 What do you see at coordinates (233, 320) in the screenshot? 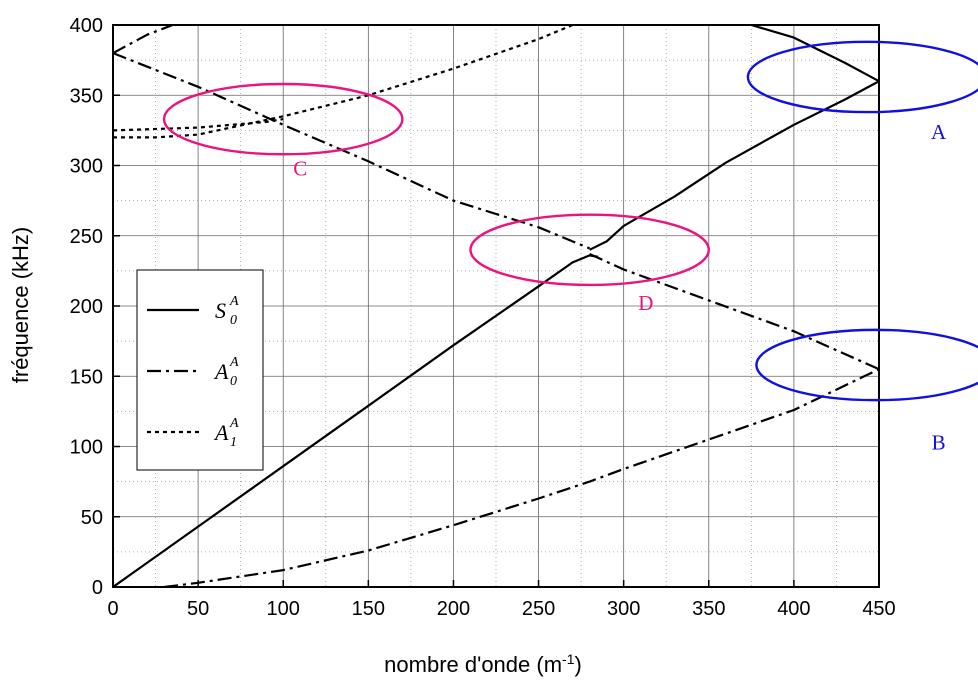
I see `legend-sub-S0: 0` at bounding box center [233, 320].